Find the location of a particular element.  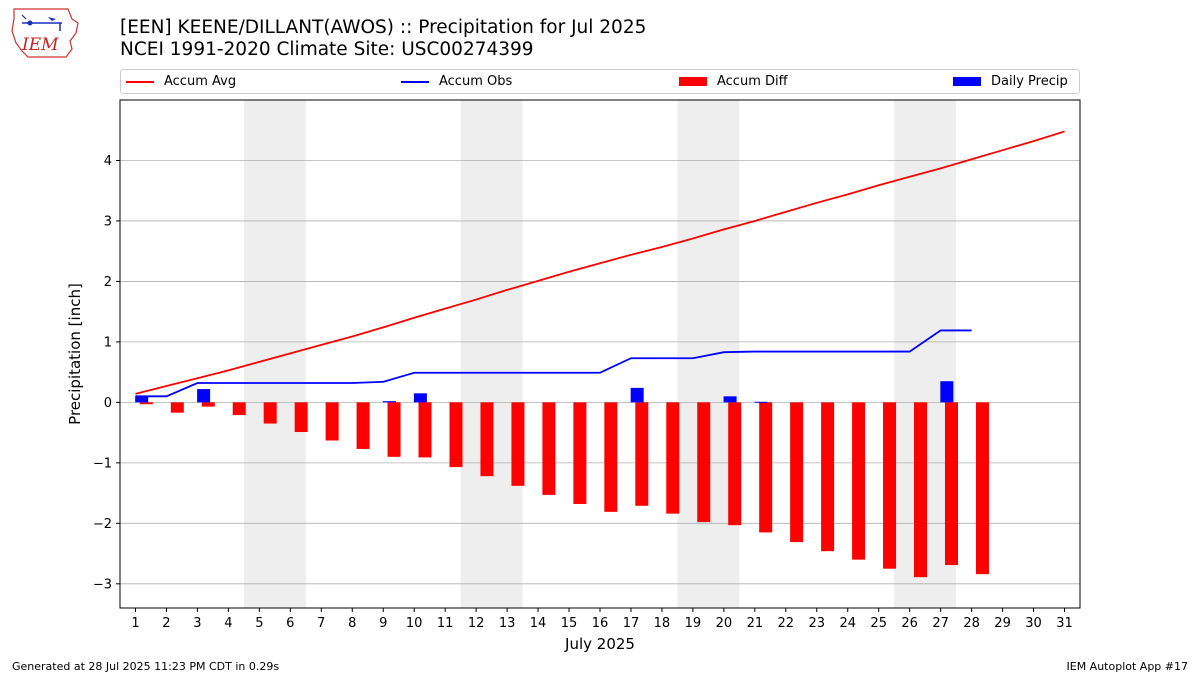

x-tick-label: 16 is located at coordinates (600, 623).